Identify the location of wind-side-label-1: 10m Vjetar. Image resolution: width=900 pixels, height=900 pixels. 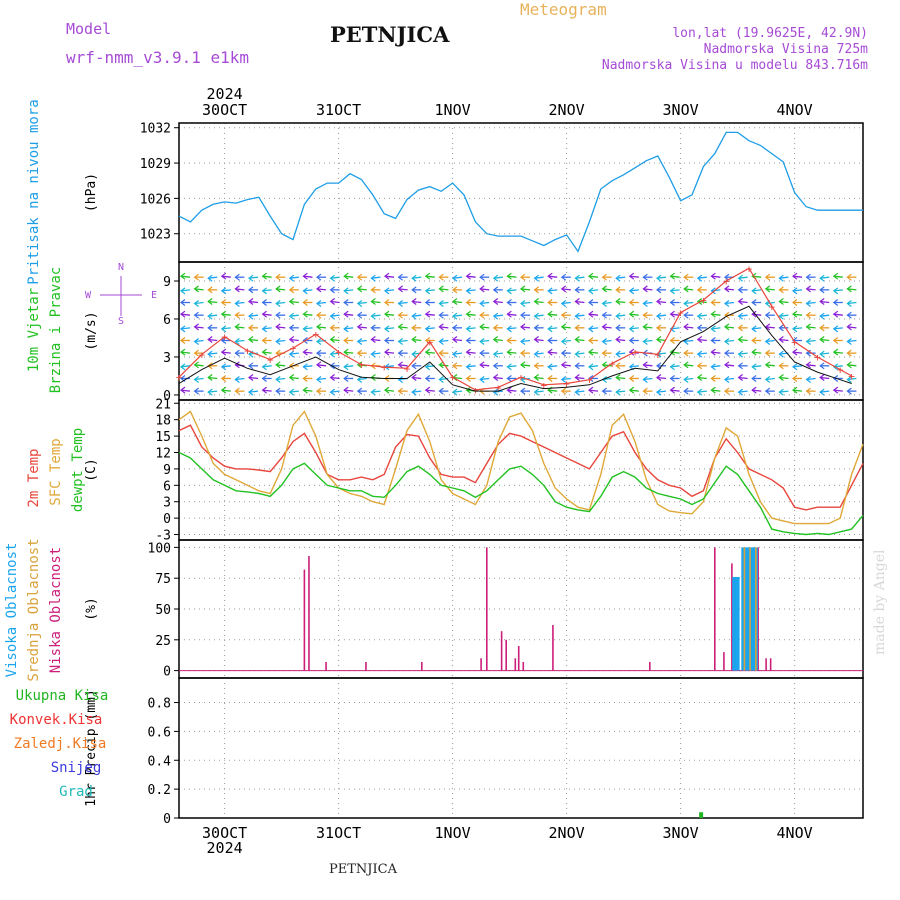
(34, 330).